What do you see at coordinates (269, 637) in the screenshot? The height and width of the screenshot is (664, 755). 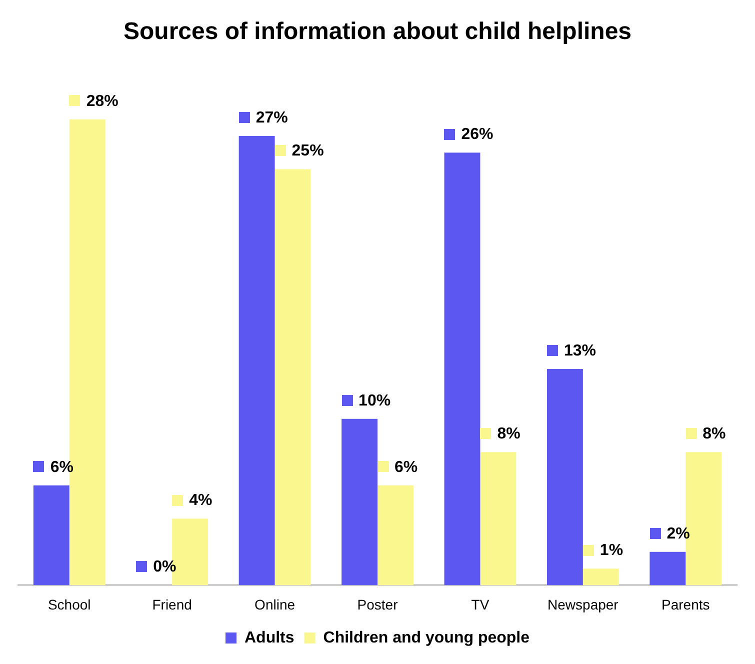 I see `legend-label: Adults` at bounding box center [269, 637].